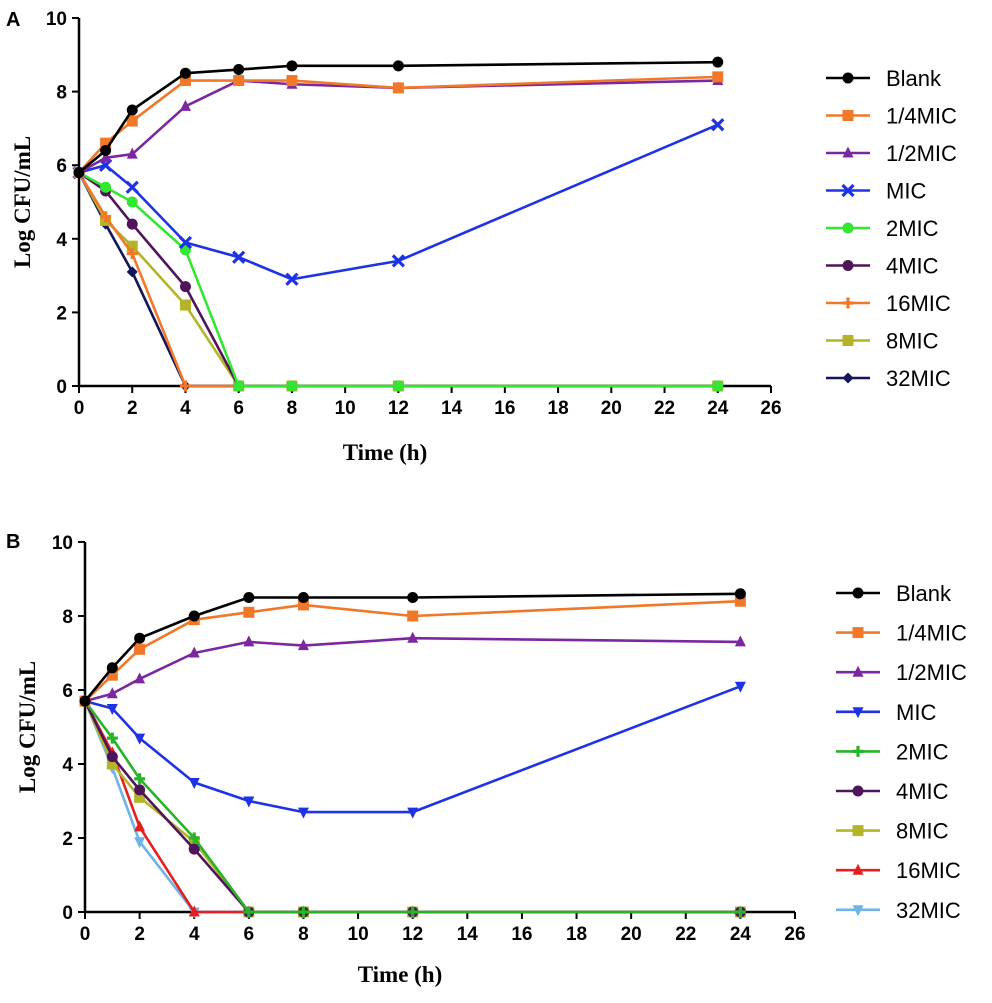 This screenshot has height=1003, width=992. I want to click on series-mic, so click(412, 750).